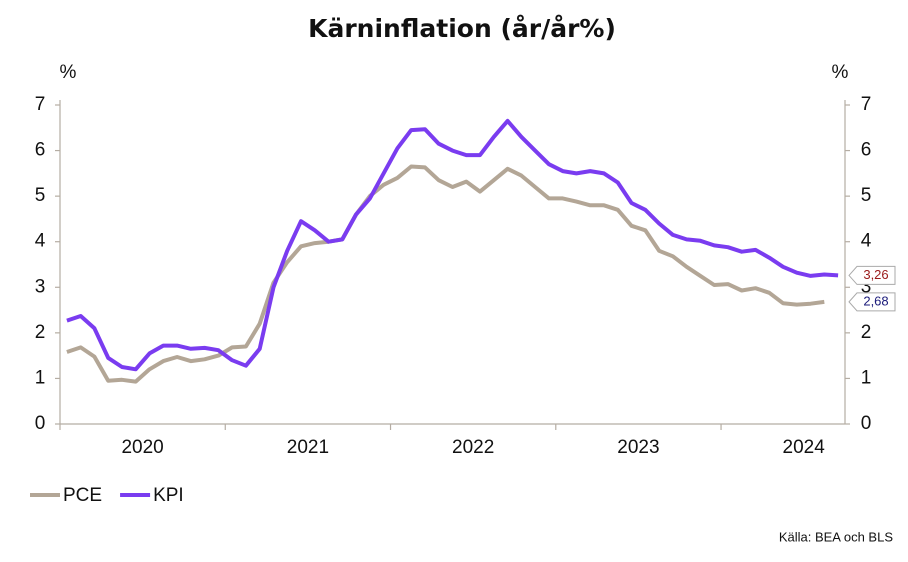 The width and height of the screenshot is (908, 562). What do you see at coordinates (866, 423) in the screenshot?
I see `y2-tick-label: 0` at bounding box center [866, 423].